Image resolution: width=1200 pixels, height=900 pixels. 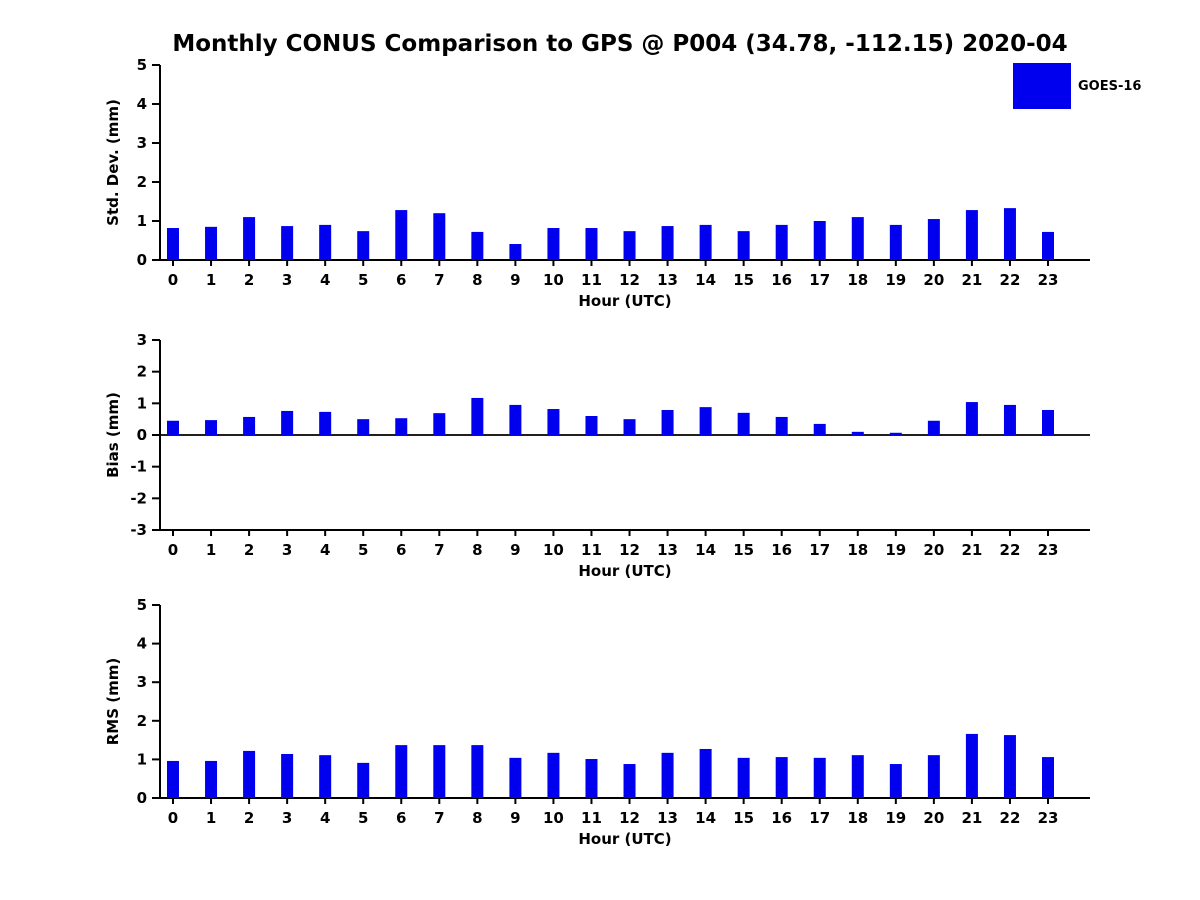 I want to click on x-tick-label: 21, so click(x=971, y=550).